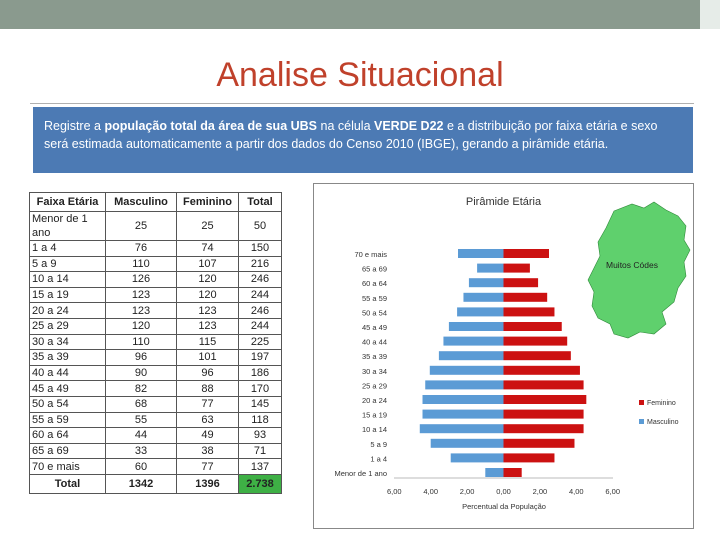 The image size is (720, 540). What do you see at coordinates (260, 420) in the screenshot?
I see `cell-total: 118` at bounding box center [260, 420].